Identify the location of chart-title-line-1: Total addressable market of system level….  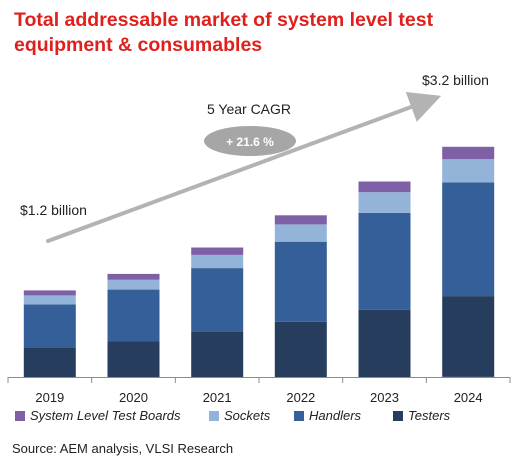
(224, 20).